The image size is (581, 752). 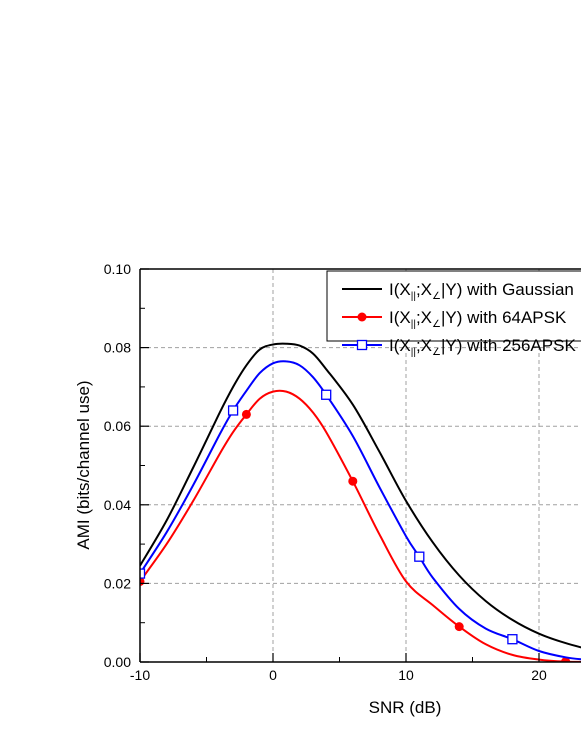 I want to click on x-tick-label: 20, so click(x=539, y=675).